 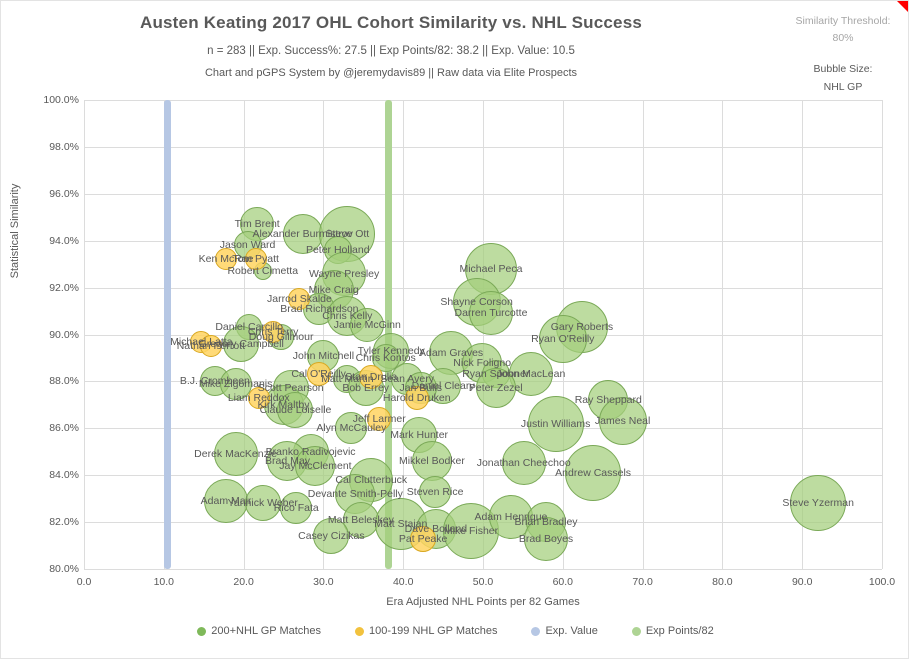 What do you see at coordinates (64, 287) in the screenshot?
I see `y-tick-label: 92.0%` at bounding box center [64, 287].